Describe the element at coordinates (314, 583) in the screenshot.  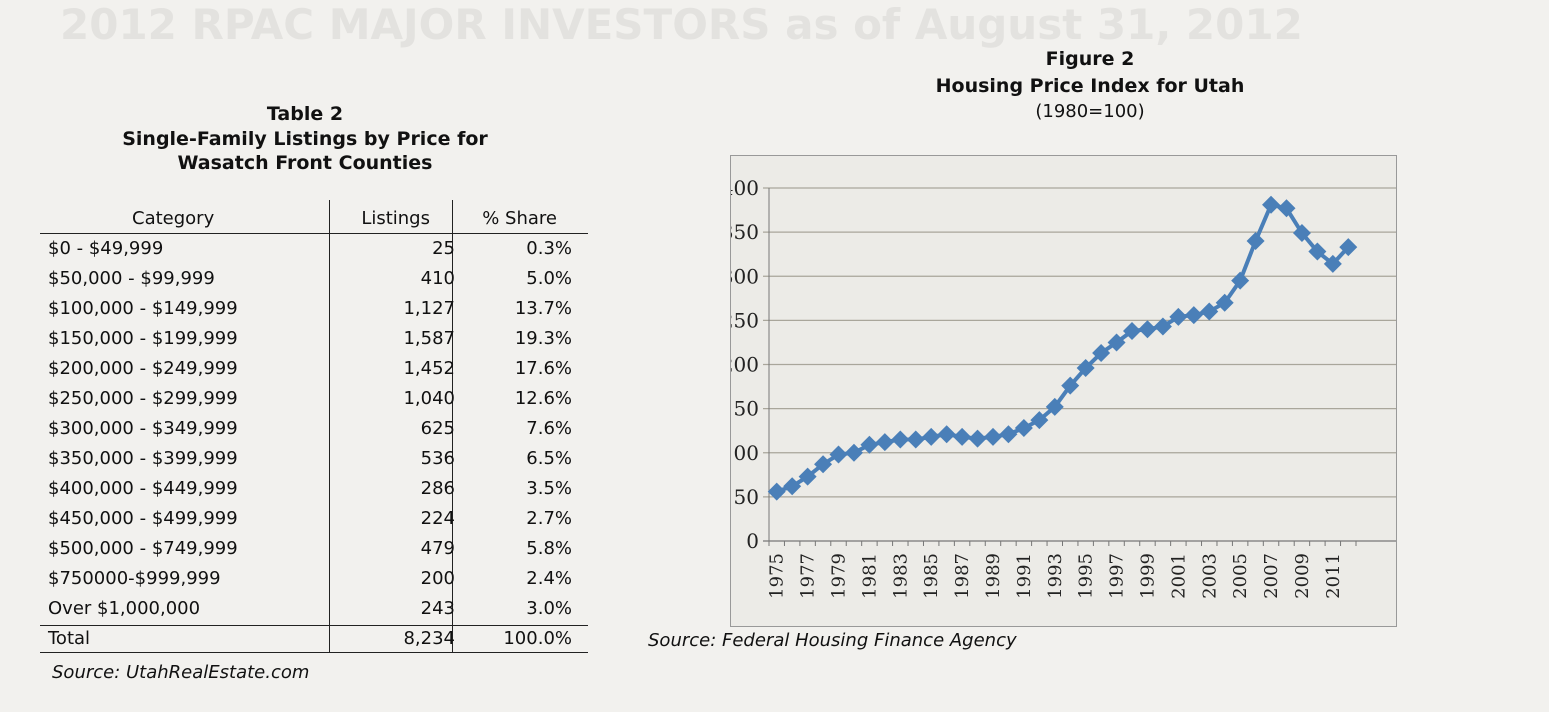
I see `table-row: $750000-$999,999 200 2.4%` at that location.